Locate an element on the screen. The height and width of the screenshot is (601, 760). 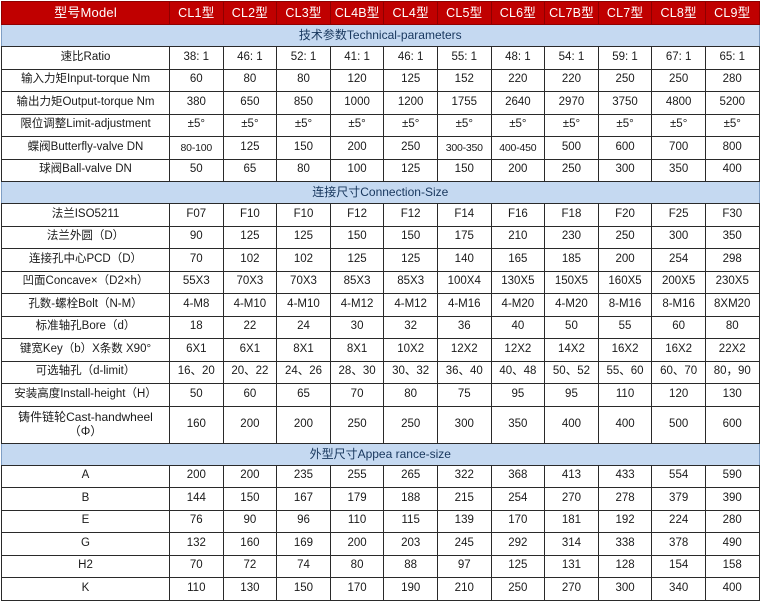
header-col-CL1型: CL1型 is located at coordinates (196, 13).